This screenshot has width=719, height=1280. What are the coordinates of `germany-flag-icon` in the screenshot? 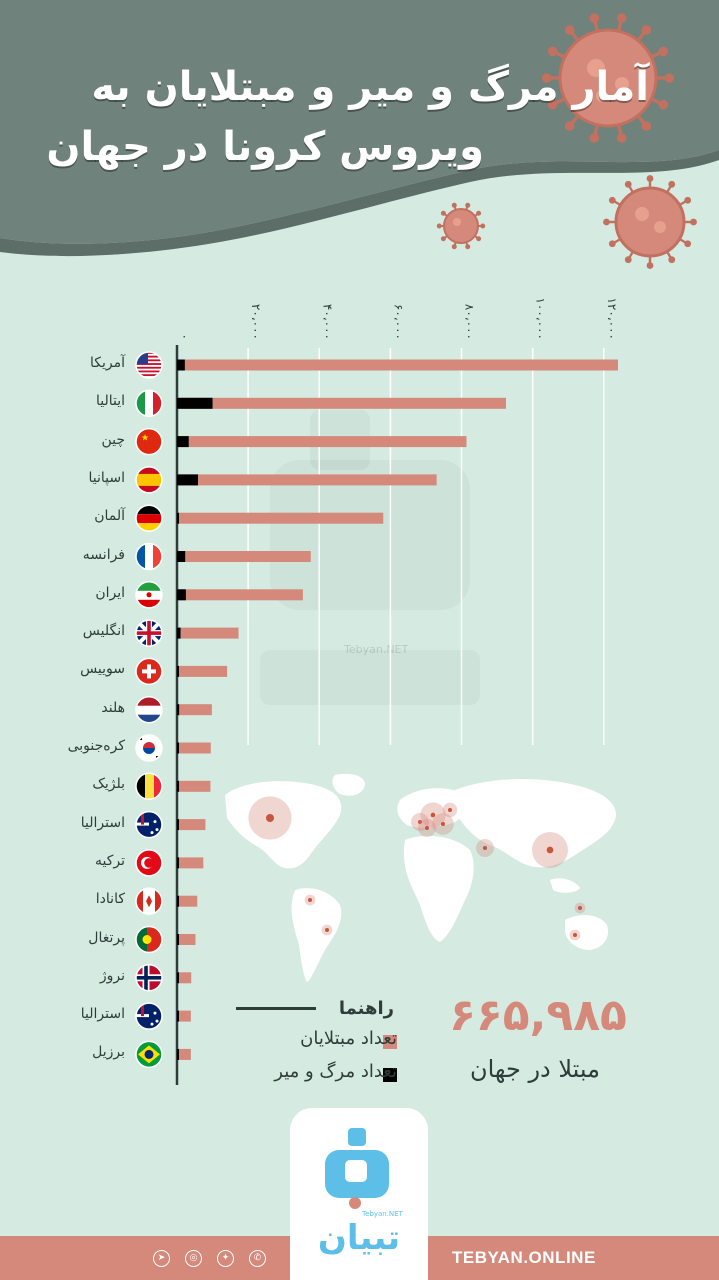 It's located at (149, 518).